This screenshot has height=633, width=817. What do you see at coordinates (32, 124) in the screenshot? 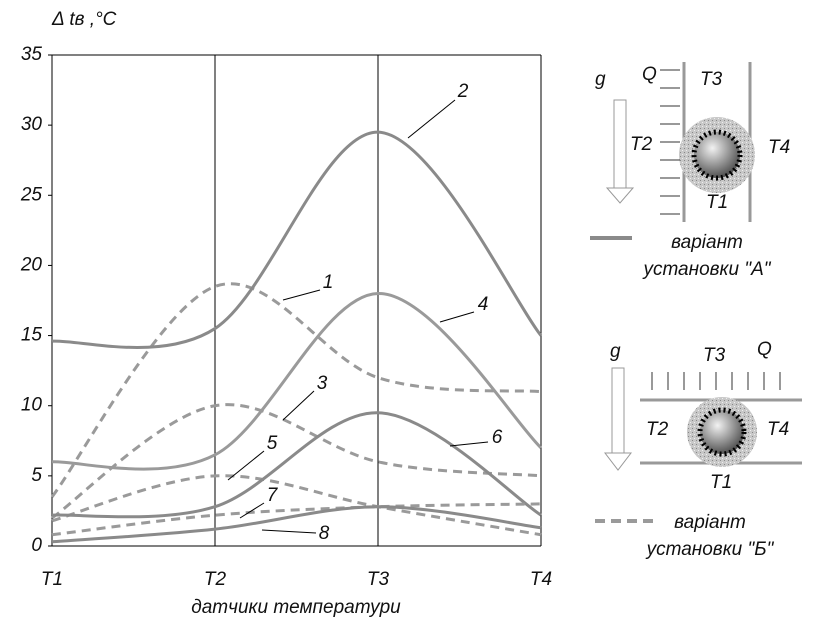
I see `y-tick-label: 30` at bounding box center [32, 124].